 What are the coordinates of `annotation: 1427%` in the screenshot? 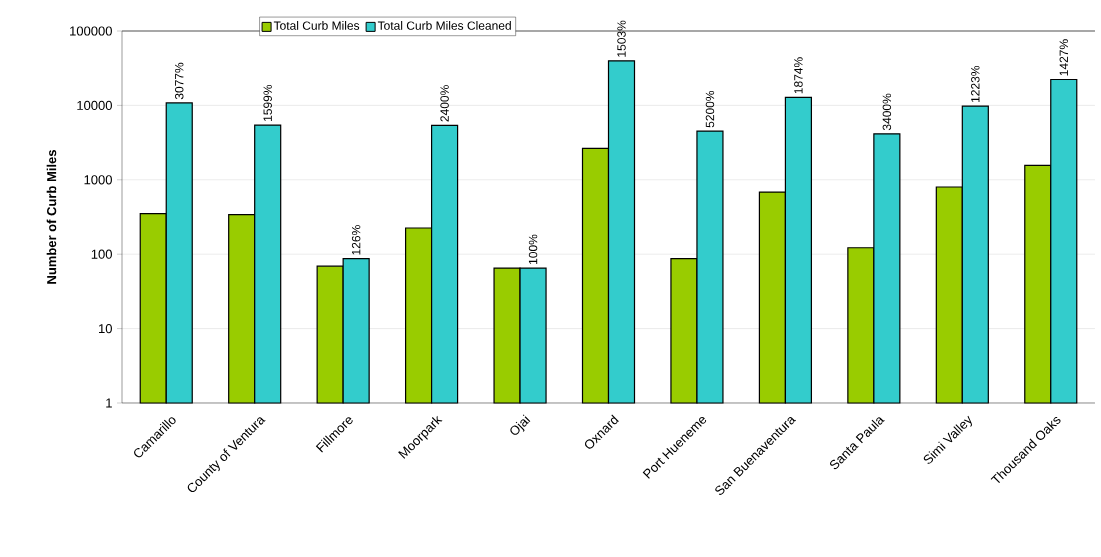 It's located at (1063, 57).